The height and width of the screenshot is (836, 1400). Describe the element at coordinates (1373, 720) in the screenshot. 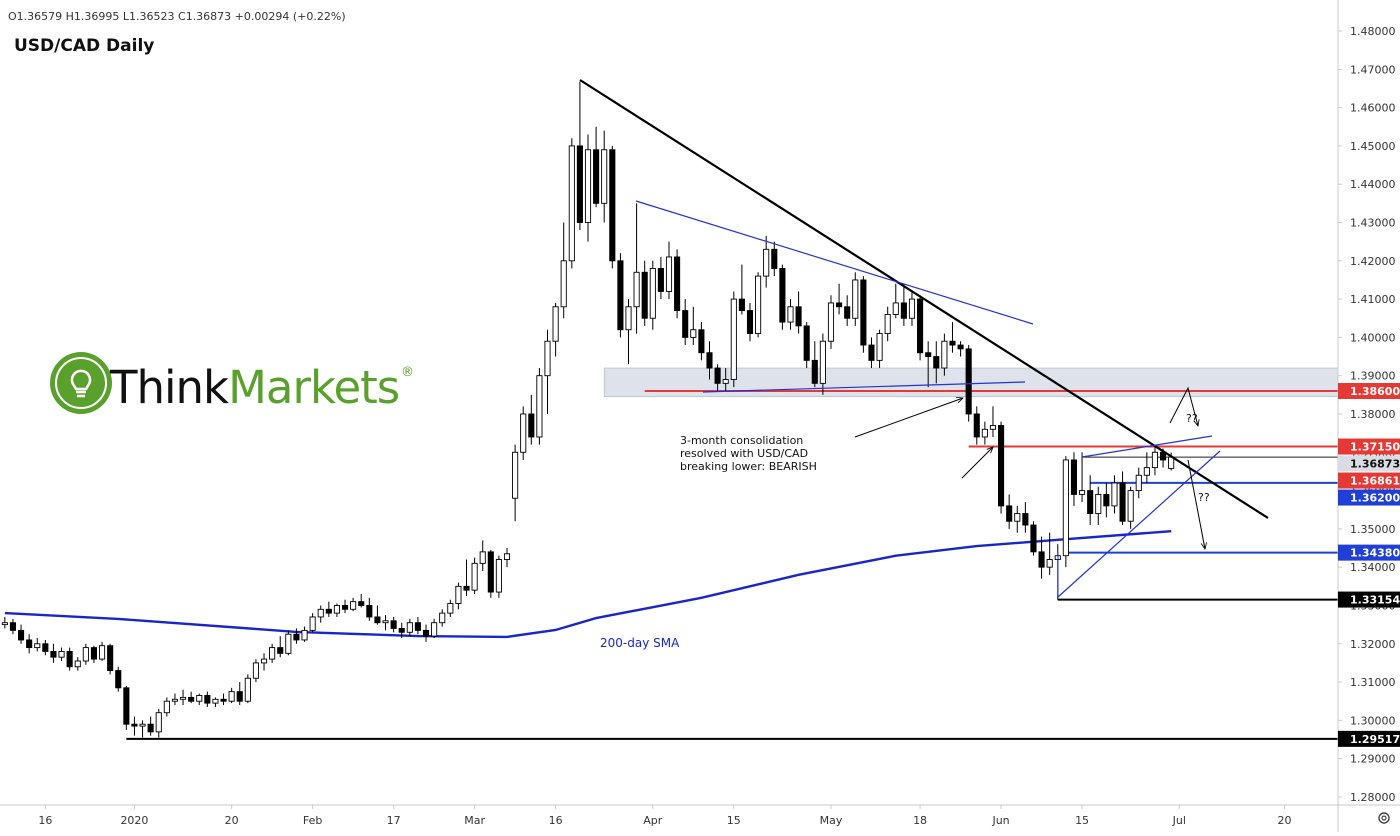

I see `y-tick-label: 1.30000` at that location.